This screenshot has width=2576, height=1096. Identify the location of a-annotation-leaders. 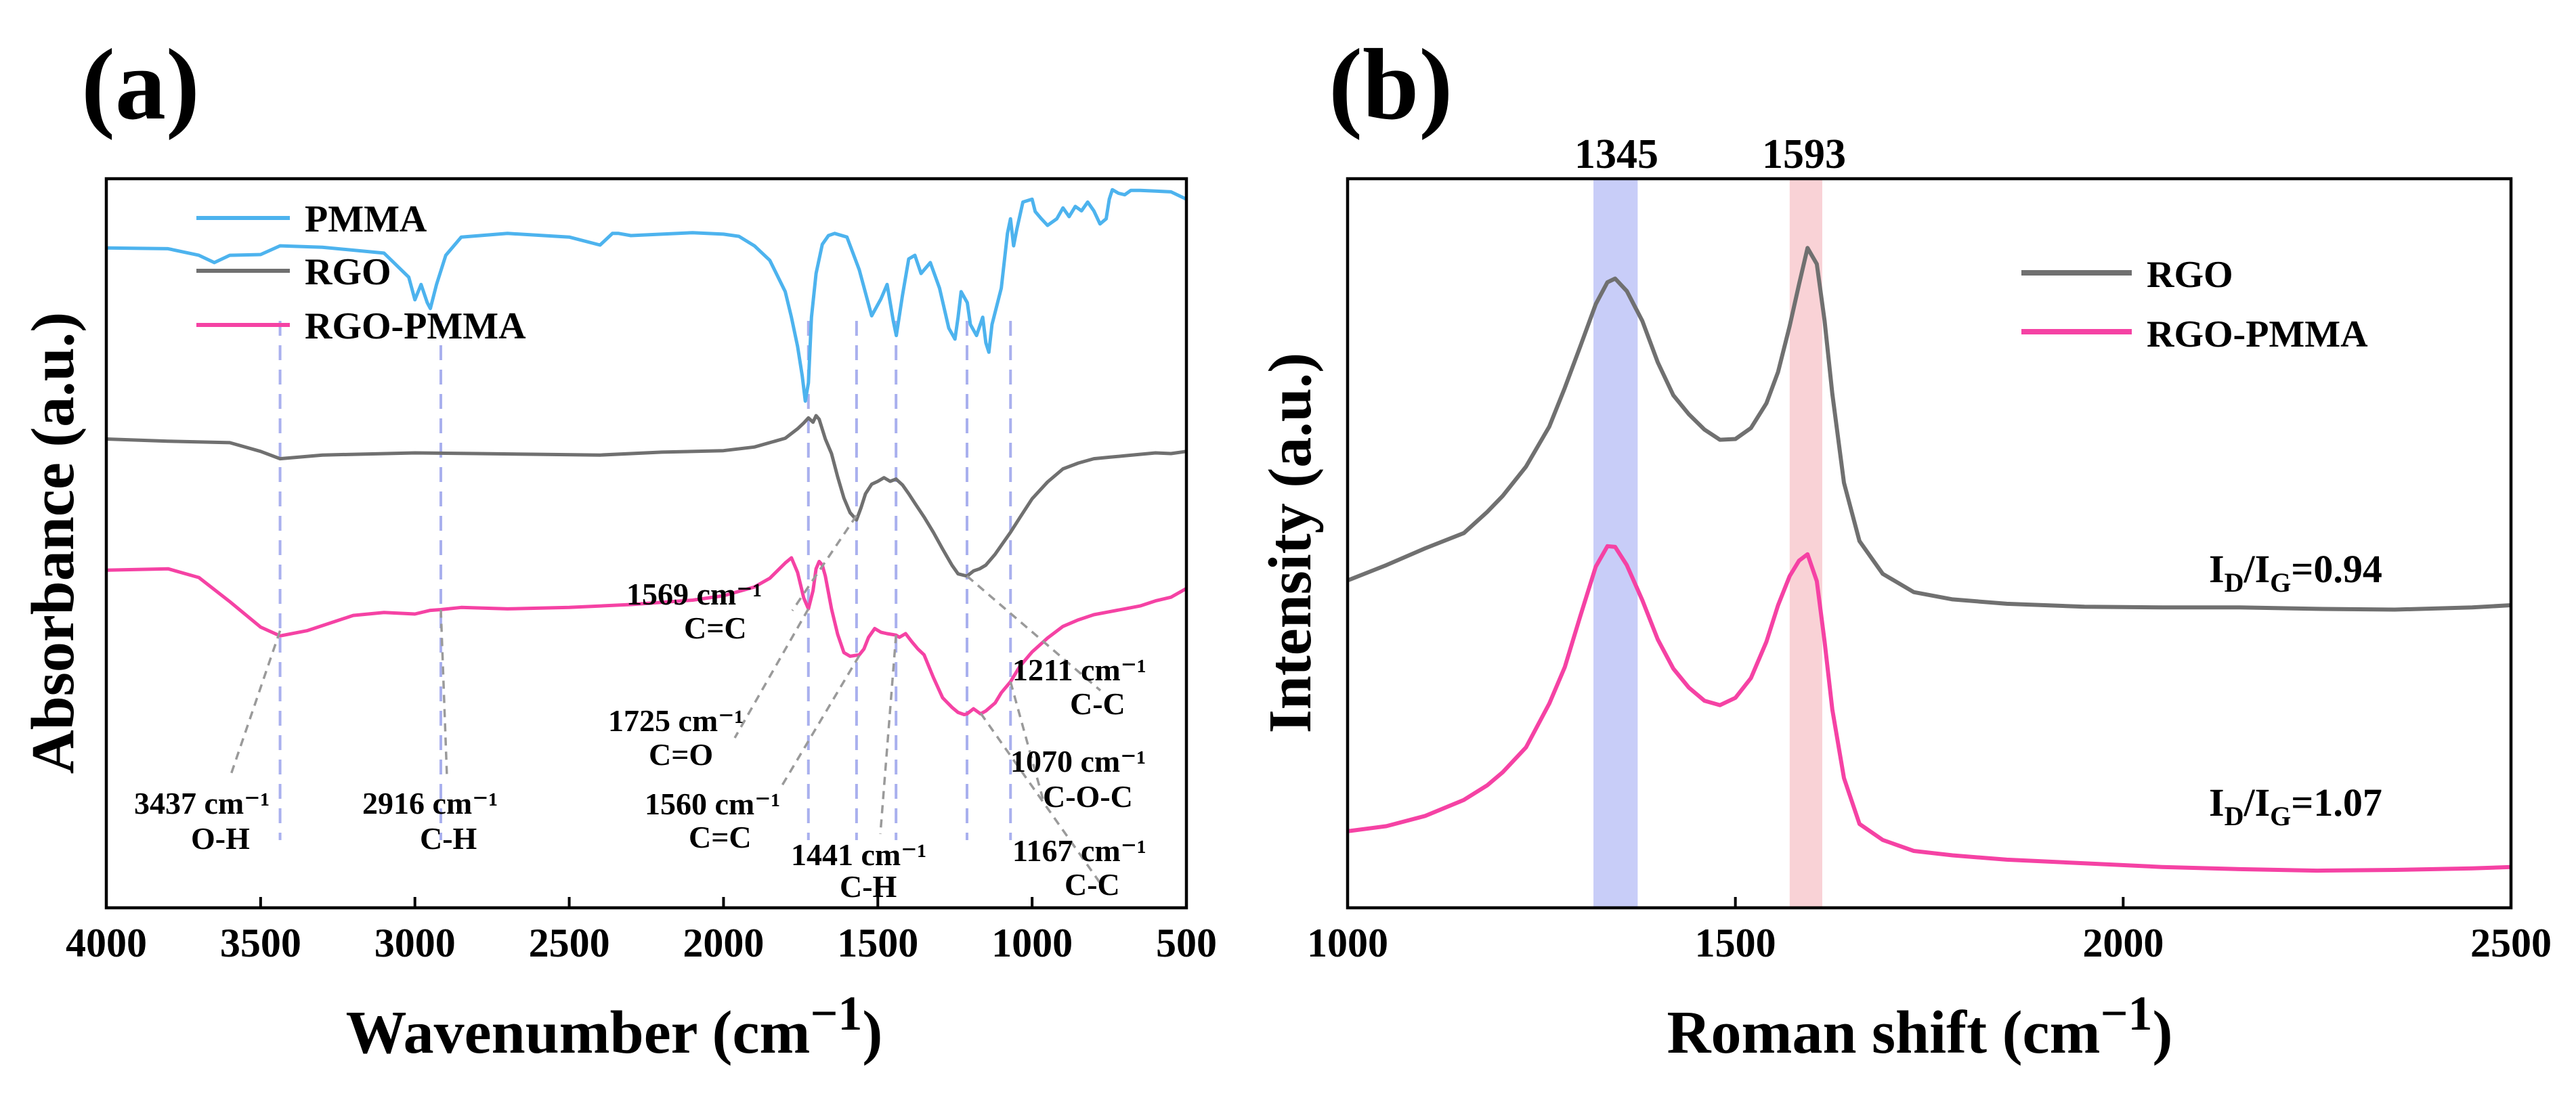
(665, 700).